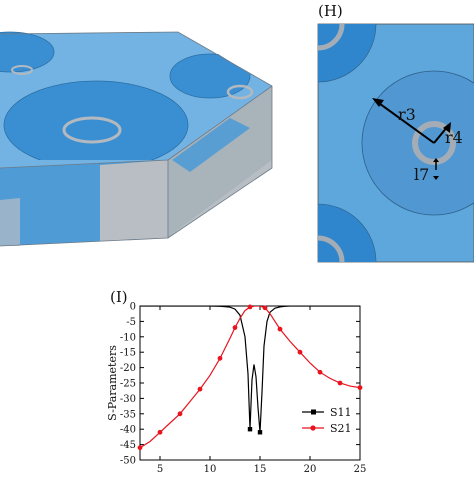  I want to click on l7-arrowhead-bottom, so click(436, 178).